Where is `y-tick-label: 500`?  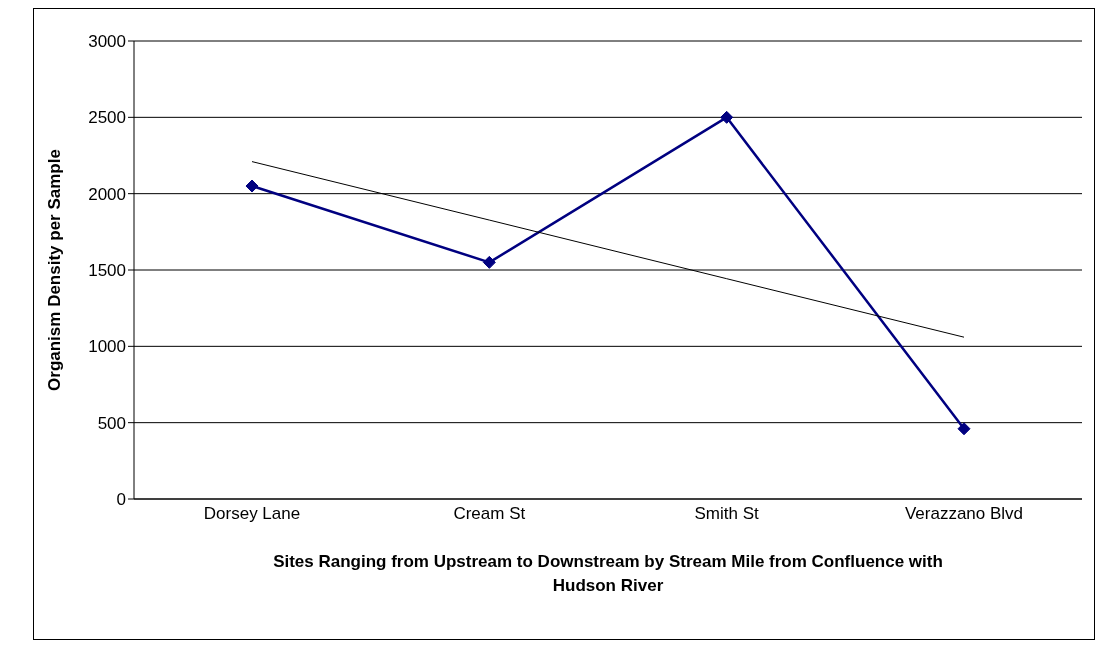 y-tick-label: 500 is located at coordinates (111, 423).